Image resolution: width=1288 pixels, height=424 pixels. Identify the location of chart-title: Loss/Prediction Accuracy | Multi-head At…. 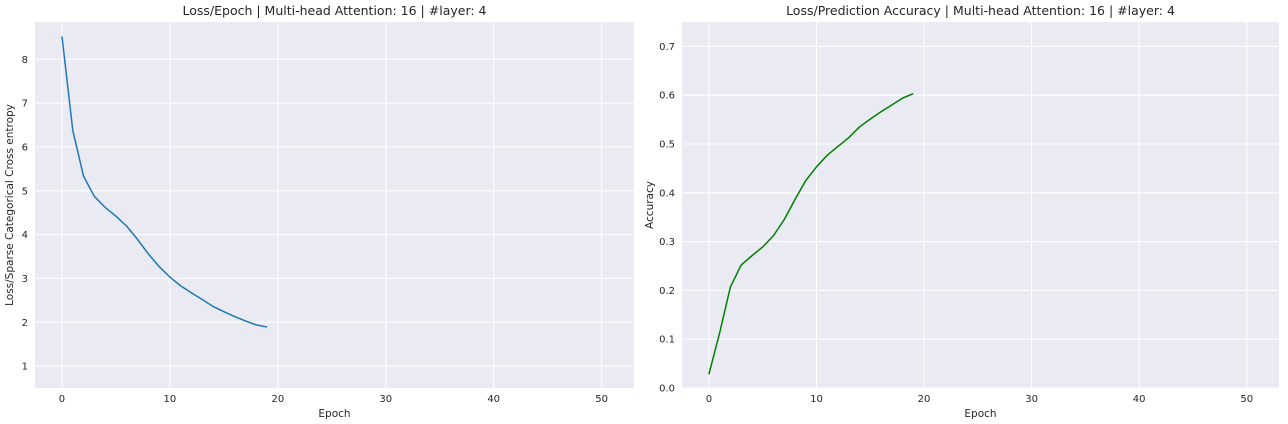
(980, 10).